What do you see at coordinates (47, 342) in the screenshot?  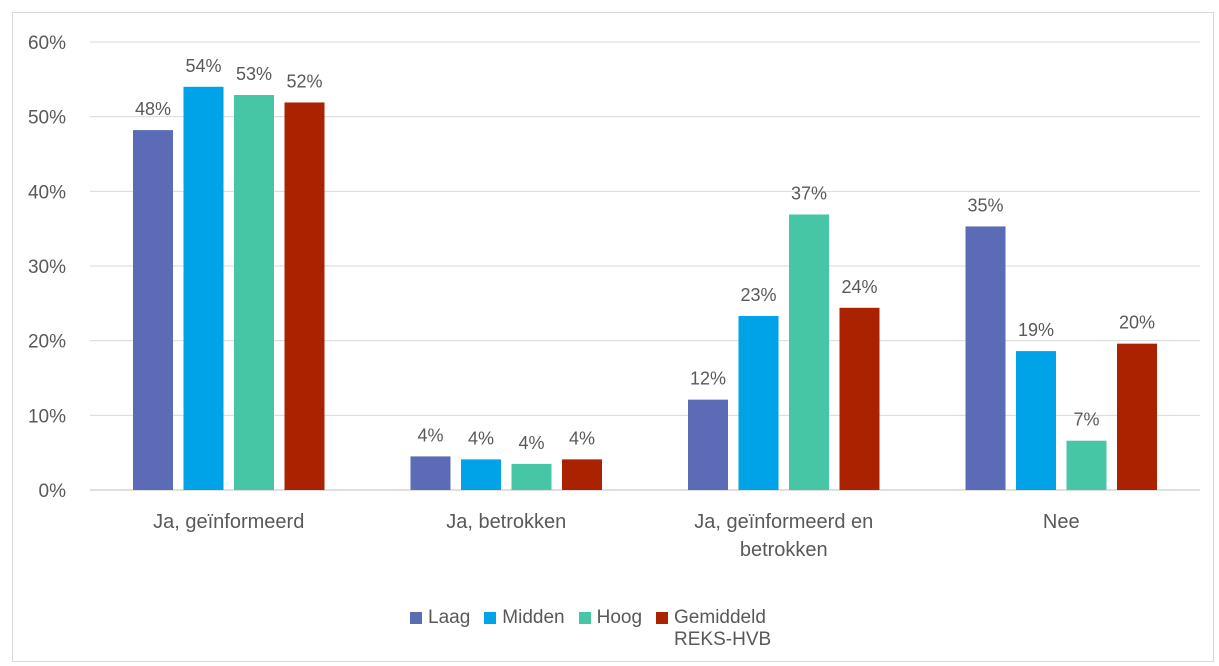 I see `y-tick-label: 20%` at bounding box center [47, 342].